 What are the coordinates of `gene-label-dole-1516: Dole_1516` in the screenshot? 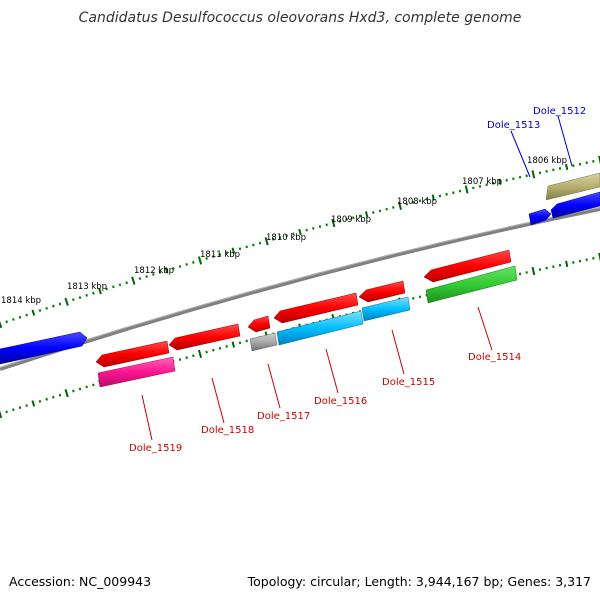 It's located at (340, 401).